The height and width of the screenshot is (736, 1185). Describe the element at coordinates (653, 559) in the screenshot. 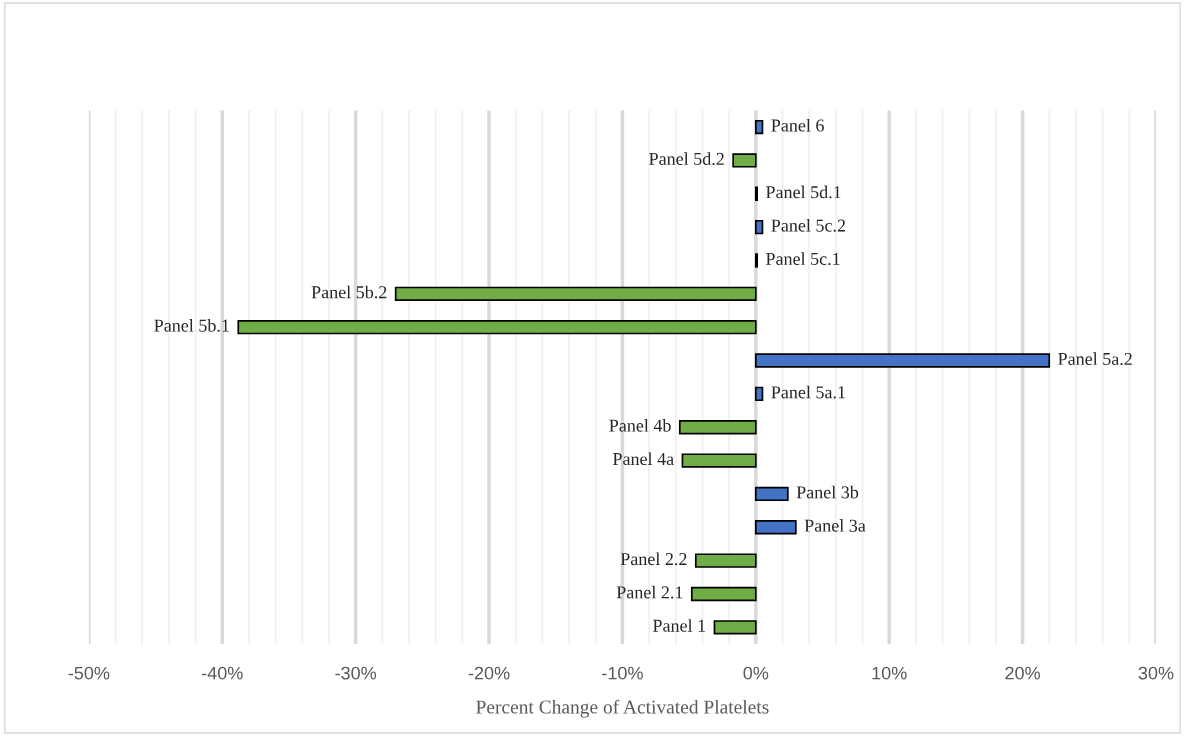

I see `y-tick-label: Panel 2.2` at that location.